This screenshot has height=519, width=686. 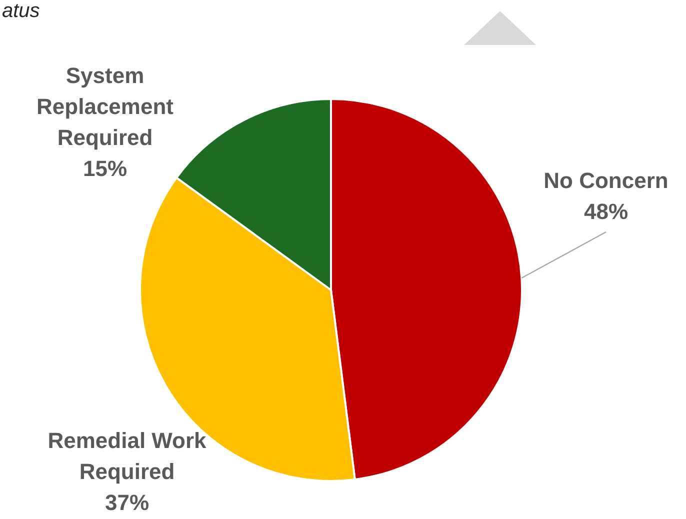 What do you see at coordinates (105, 106) in the screenshot?
I see `slice-label: System Replacement Required` at bounding box center [105, 106].